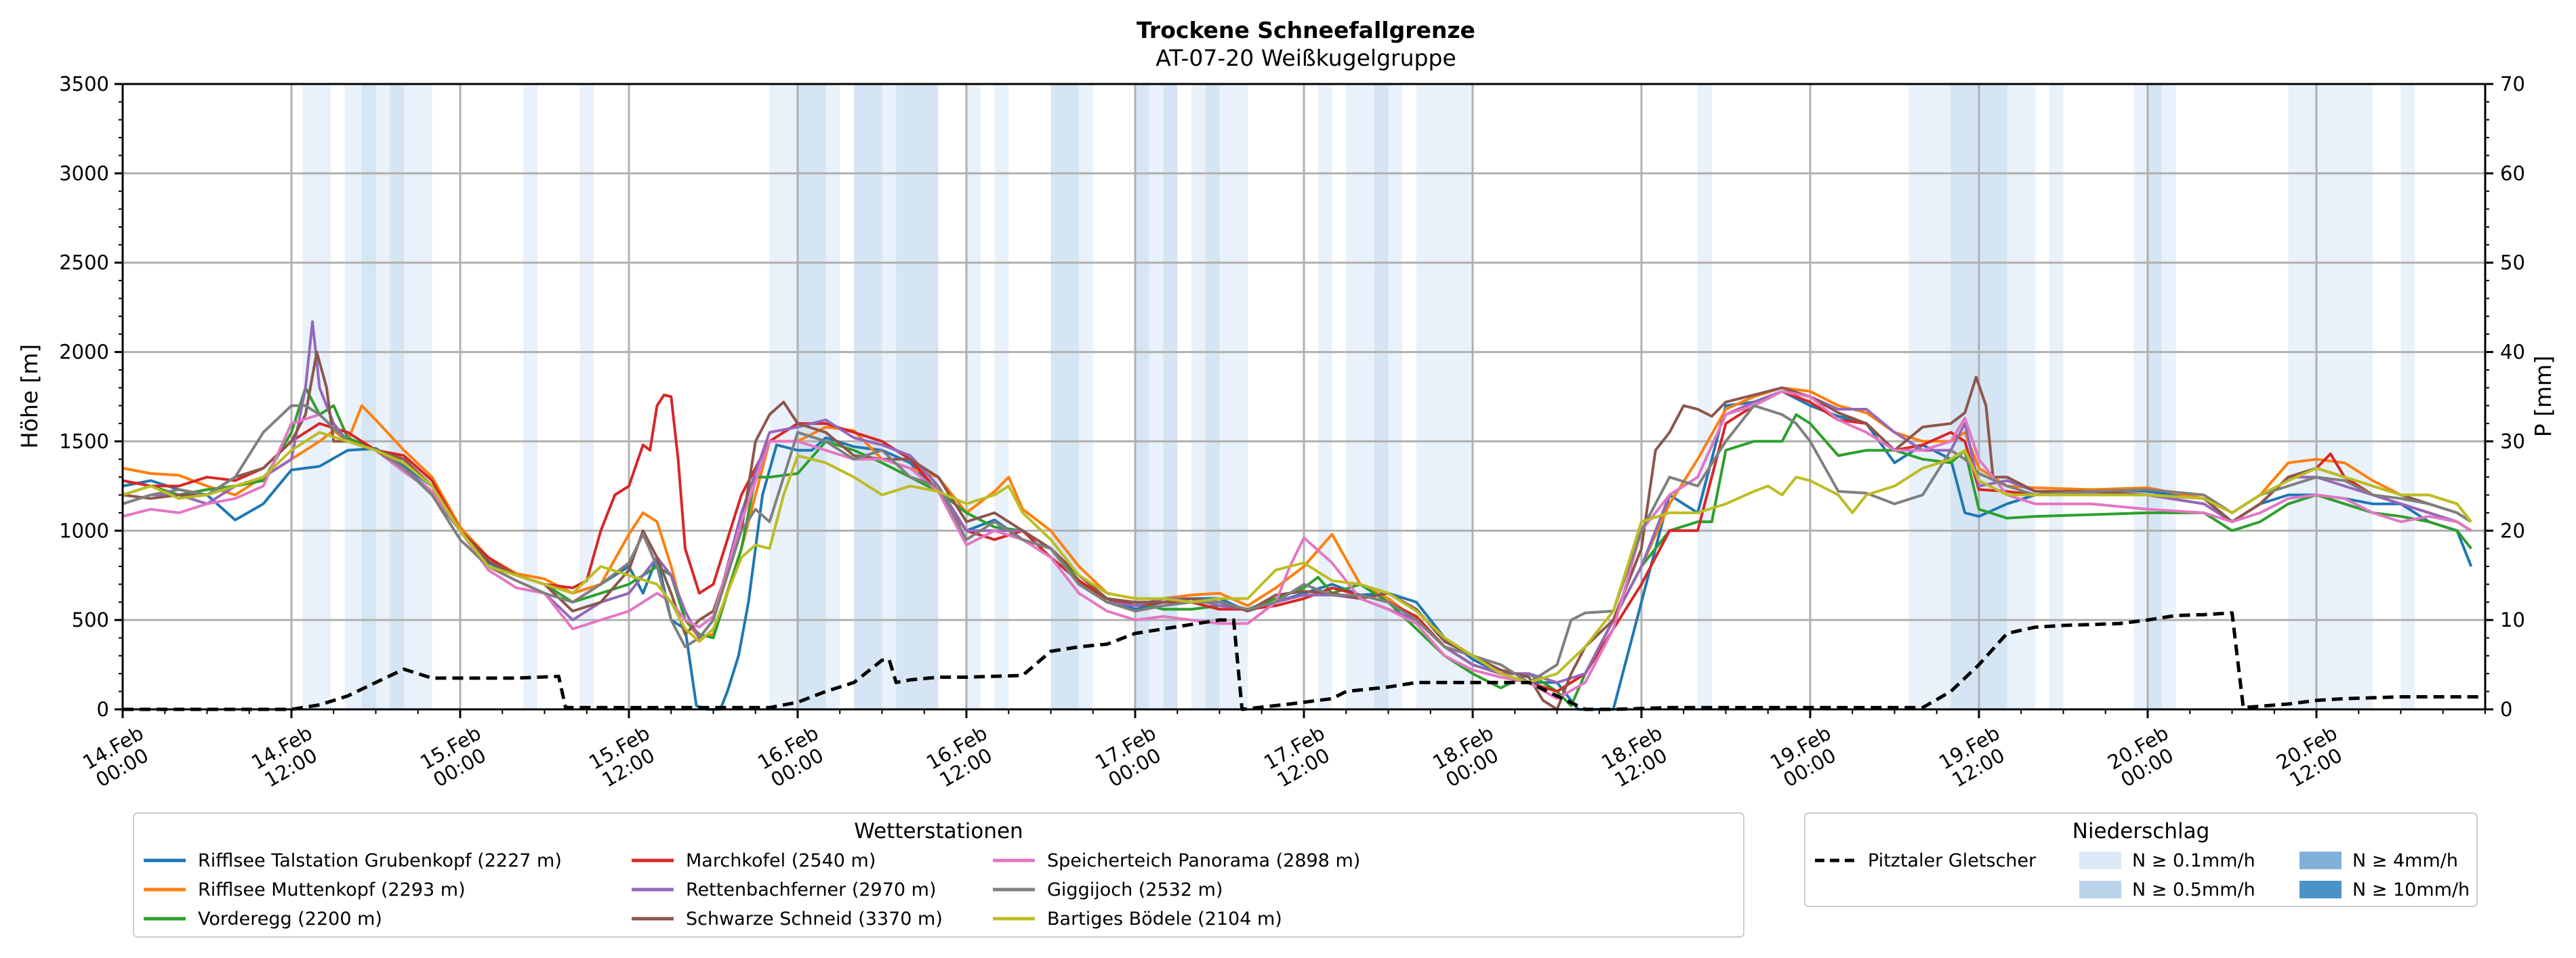 The width and height of the screenshot is (2576, 958). What do you see at coordinates (1203, 860) in the screenshot?
I see `legend-station-label: Speicherteich Panorama (2898 m)` at bounding box center [1203, 860].